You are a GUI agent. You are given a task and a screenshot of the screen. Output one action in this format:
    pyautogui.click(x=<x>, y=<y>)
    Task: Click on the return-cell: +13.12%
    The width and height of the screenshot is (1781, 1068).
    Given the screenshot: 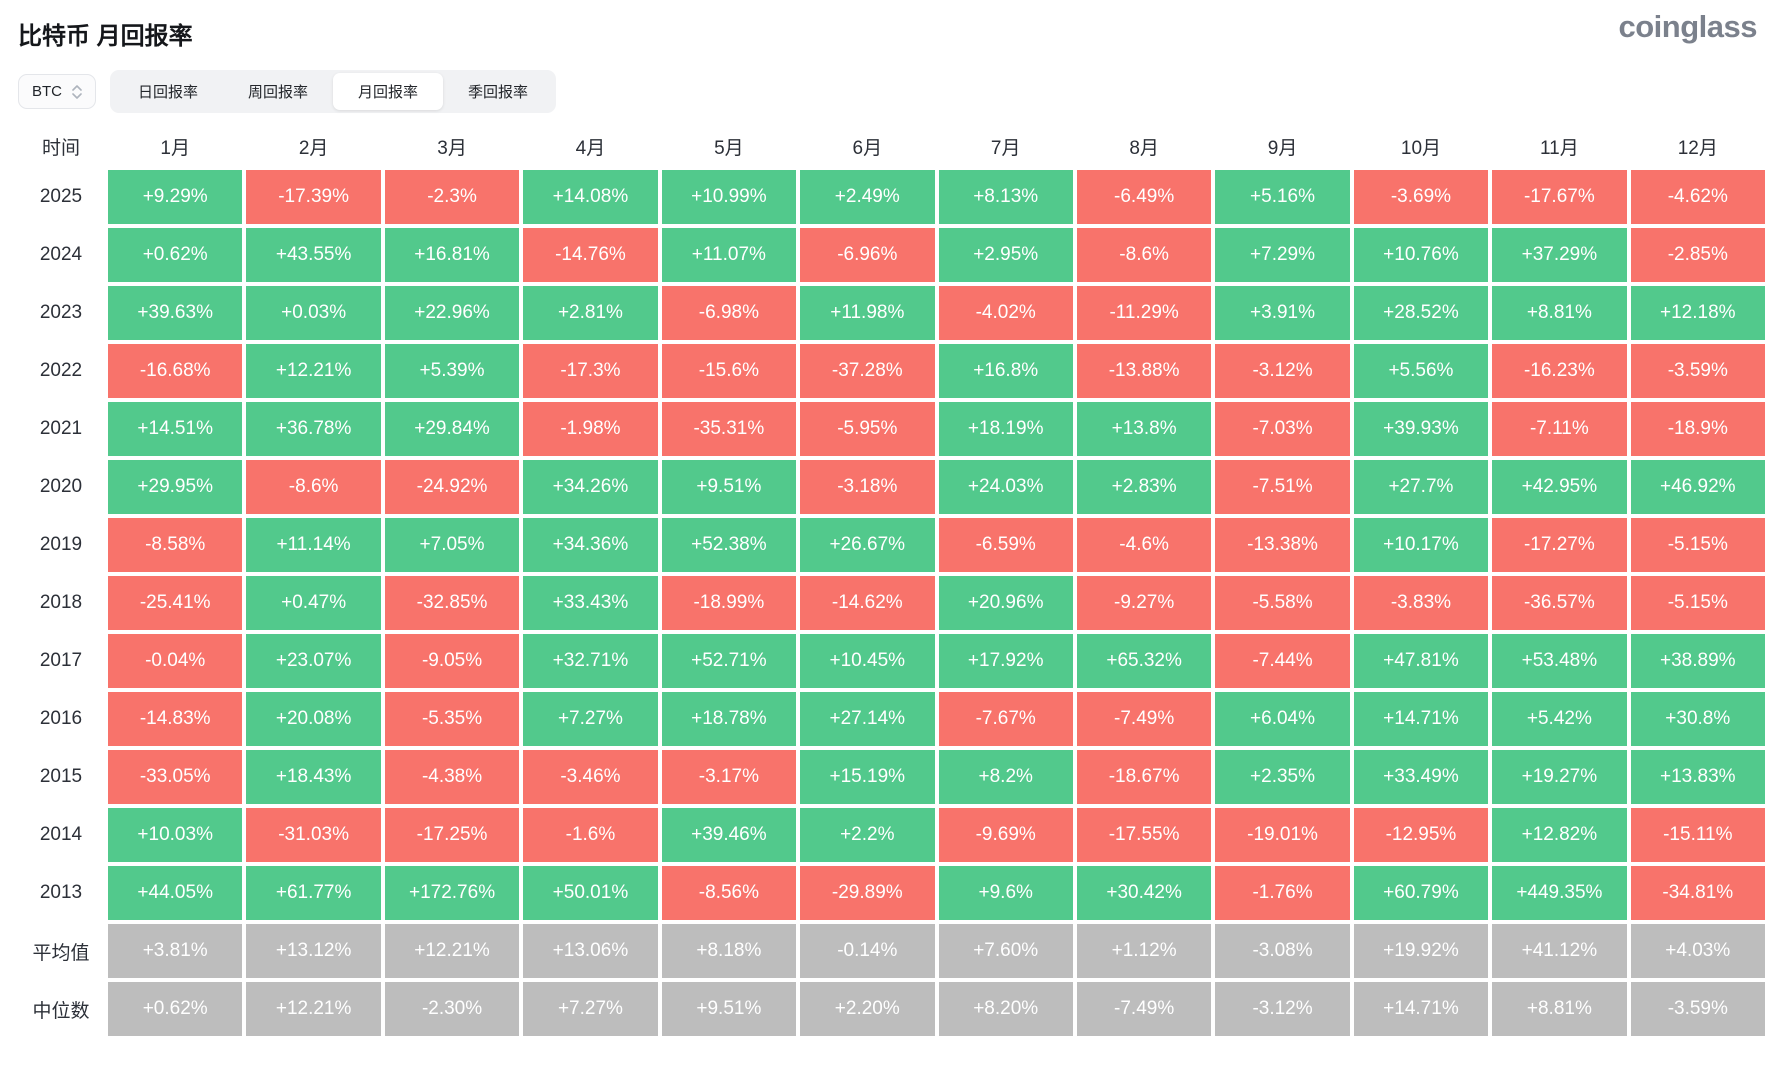 What is the action you would take?
    pyautogui.click(x=313, y=951)
    